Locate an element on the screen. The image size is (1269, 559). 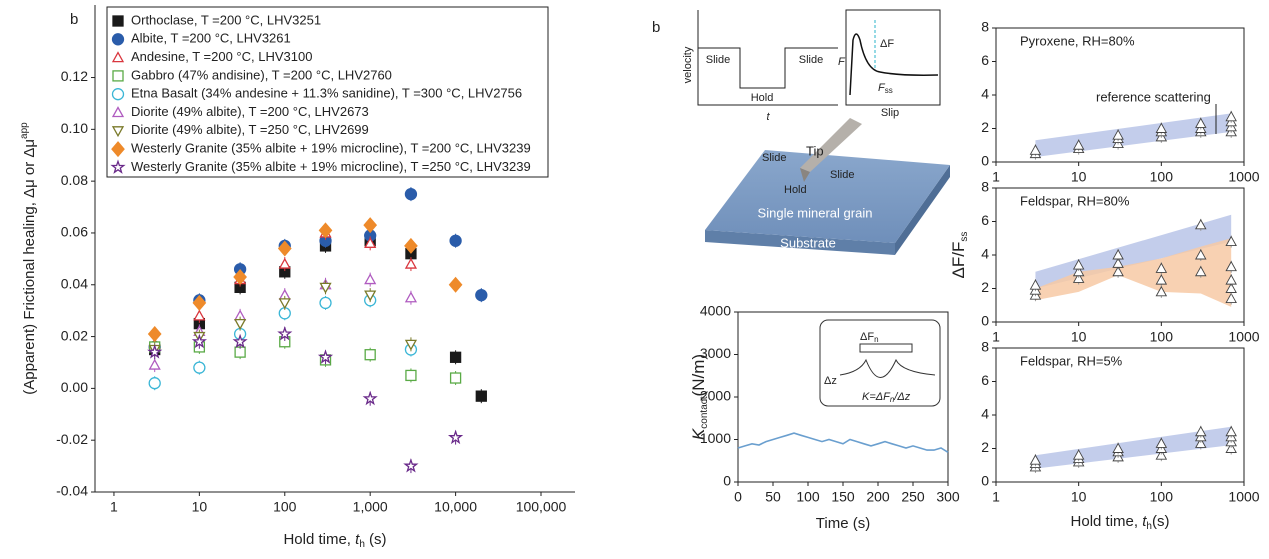
inset-label: K=ΔFn/Δz is located at coordinates (886, 397).